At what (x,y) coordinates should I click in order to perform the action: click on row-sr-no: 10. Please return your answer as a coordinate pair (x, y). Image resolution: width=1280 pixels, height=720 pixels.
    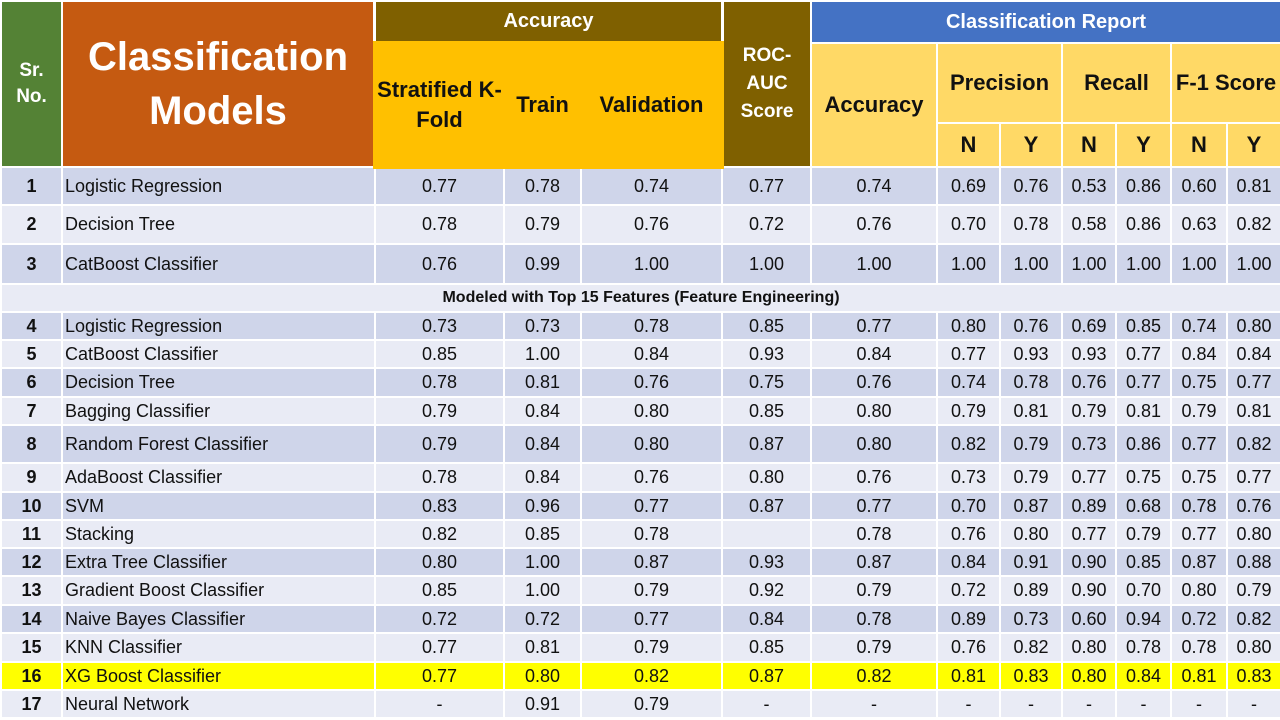
    Looking at the image, I should click on (31, 506).